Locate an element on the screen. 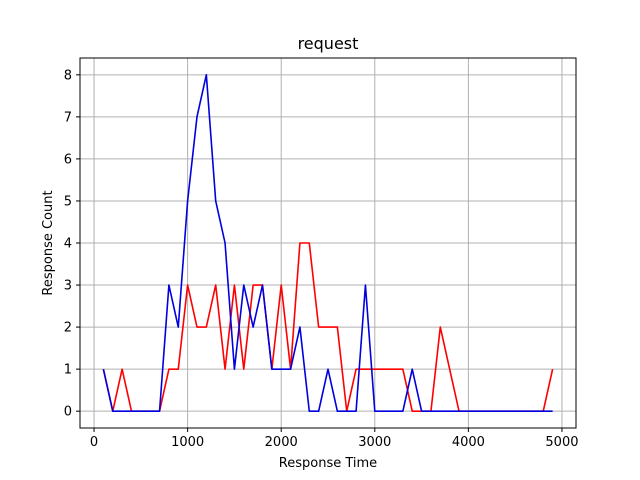 The height and width of the screenshot is (480, 640). y-axis-label: Response Count is located at coordinates (48, 242).